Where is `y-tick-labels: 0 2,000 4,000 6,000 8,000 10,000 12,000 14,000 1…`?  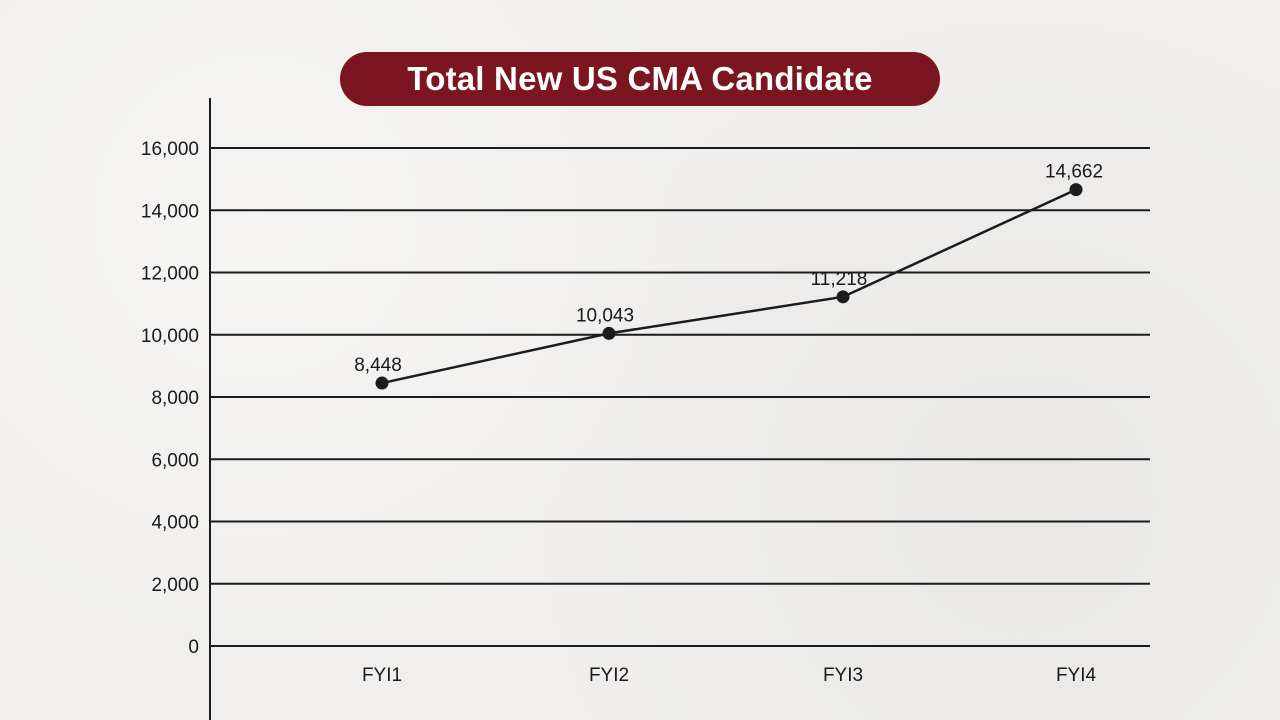 y-tick-labels: 0 2,000 4,000 6,000 8,000 10,000 12,000 14,000 1… is located at coordinates (170, 398).